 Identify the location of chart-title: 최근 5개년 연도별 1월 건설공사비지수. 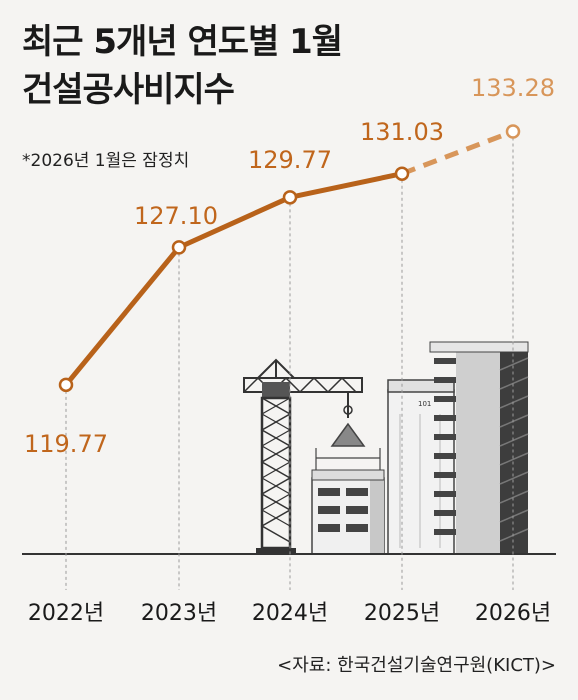
(182, 66).